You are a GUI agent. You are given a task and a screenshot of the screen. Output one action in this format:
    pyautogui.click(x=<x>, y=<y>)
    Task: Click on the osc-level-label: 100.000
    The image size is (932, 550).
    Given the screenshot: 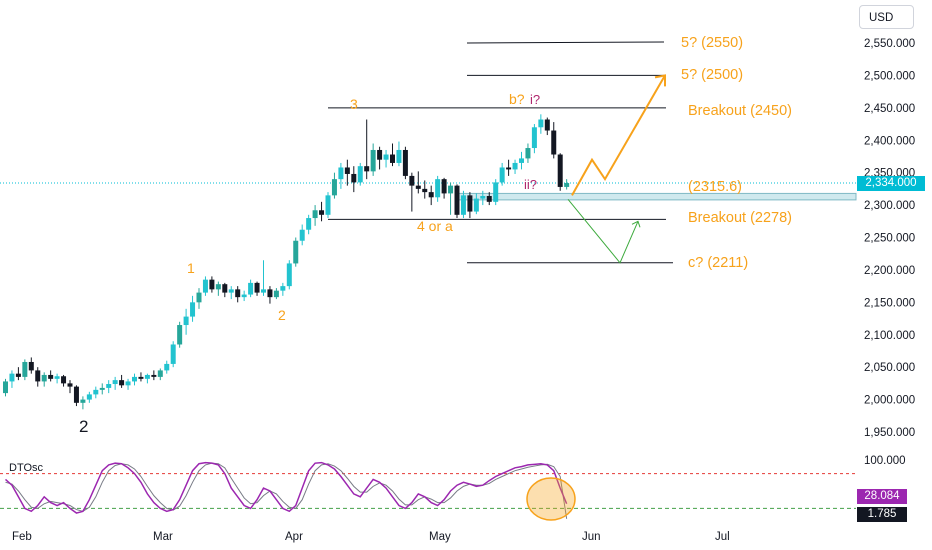 What is the action you would take?
    pyautogui.click(x=885, y=461)
    